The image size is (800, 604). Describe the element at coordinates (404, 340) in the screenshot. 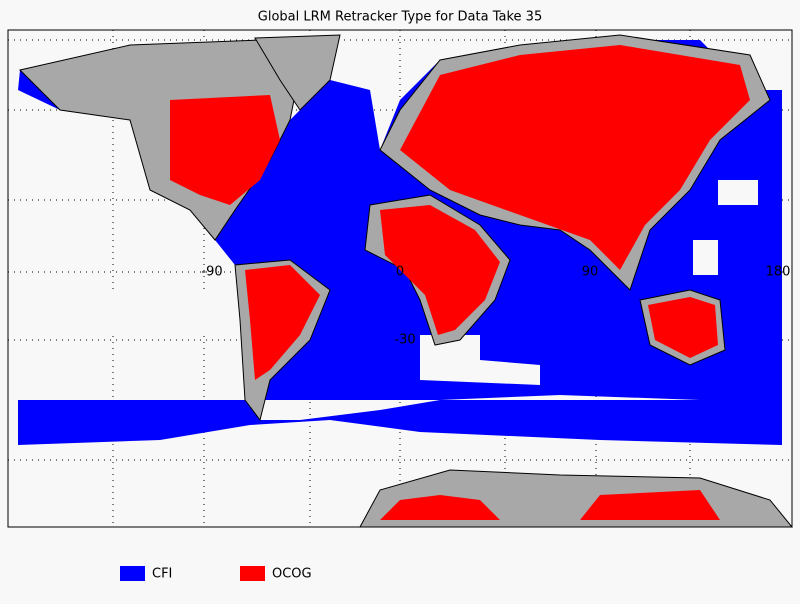

I see `latitude-label: -30` at that location.